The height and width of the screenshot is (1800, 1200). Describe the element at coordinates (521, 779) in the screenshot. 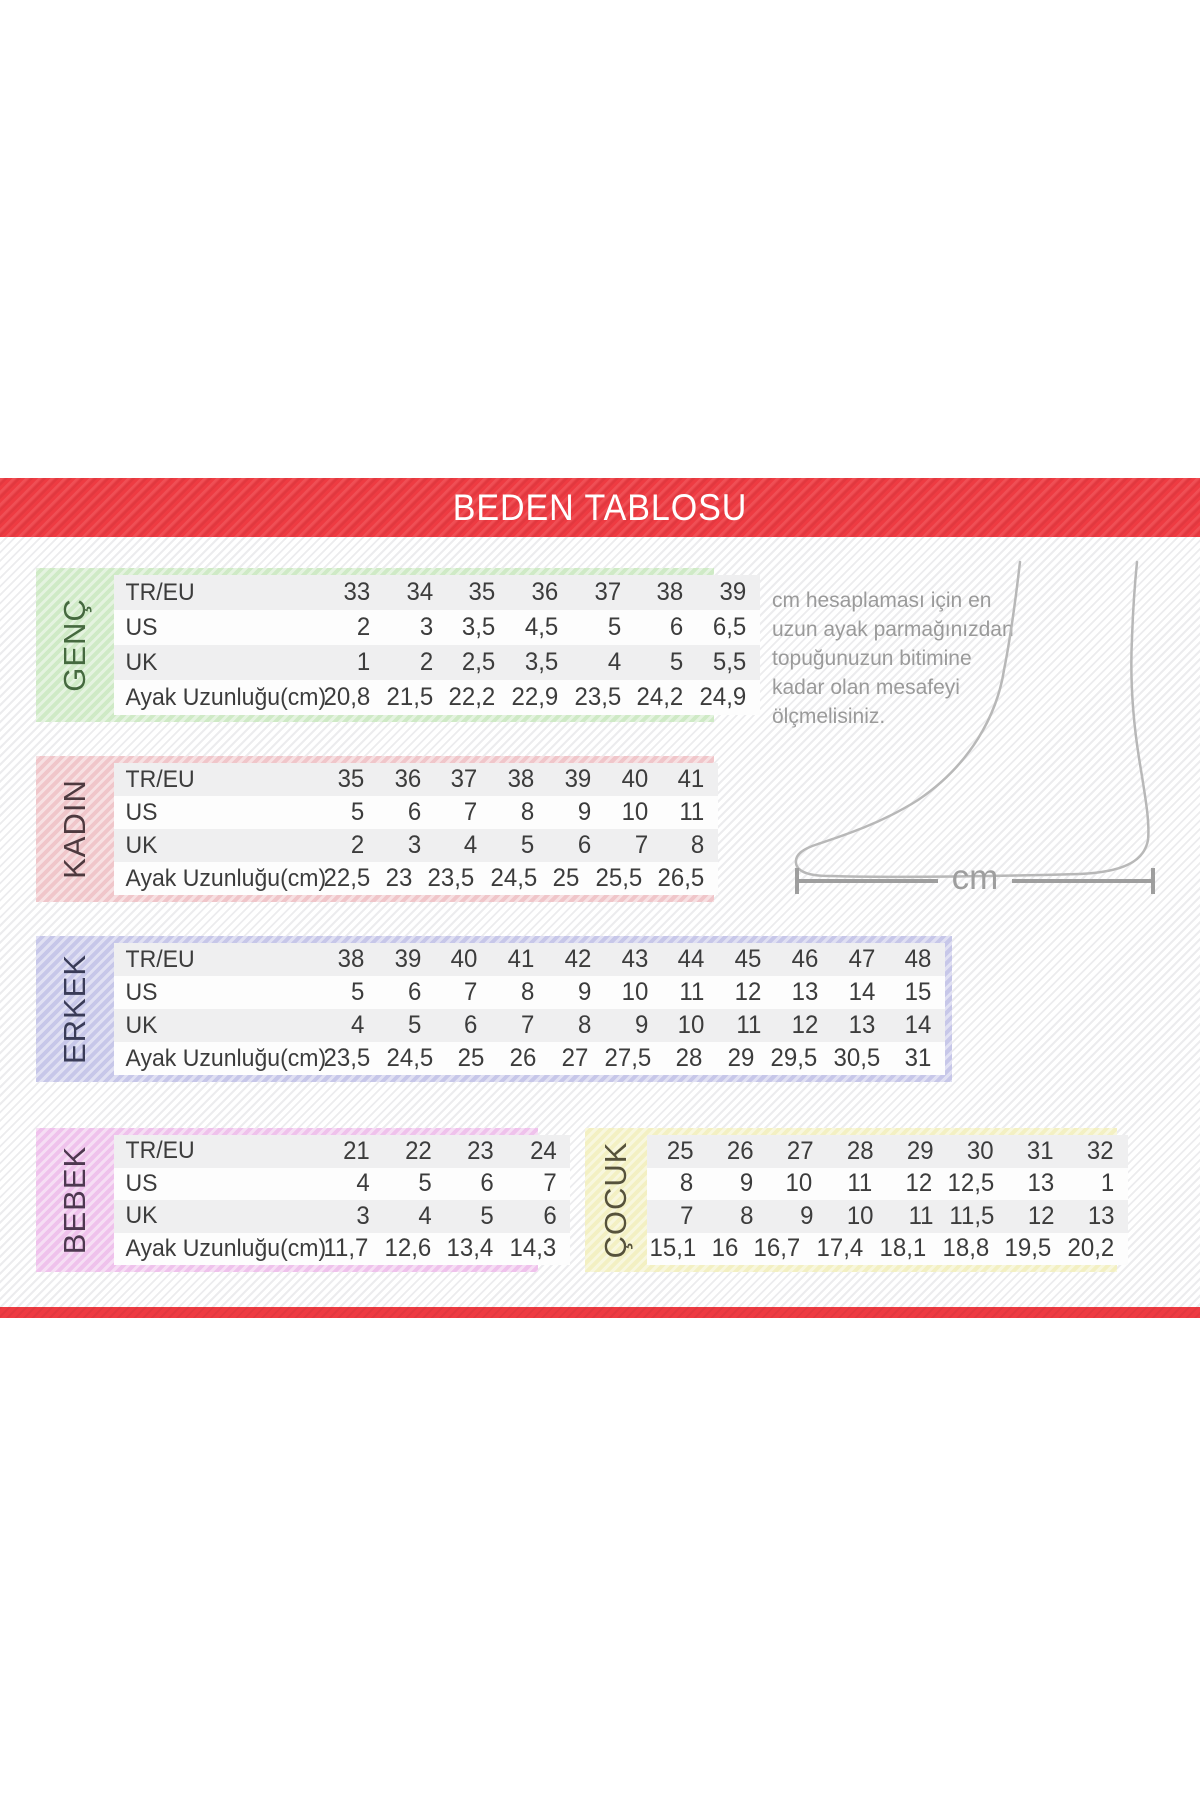

I see `size-value-cell: 38` at that location.